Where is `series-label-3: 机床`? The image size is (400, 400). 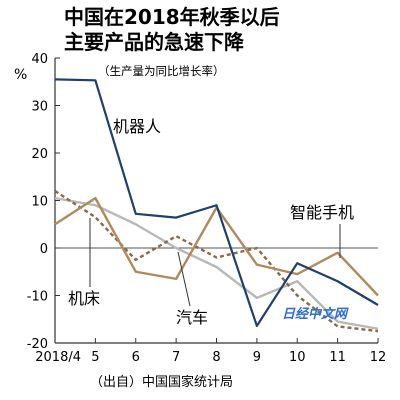 series-label-3: 机床 is located at coordinates (84, 298).